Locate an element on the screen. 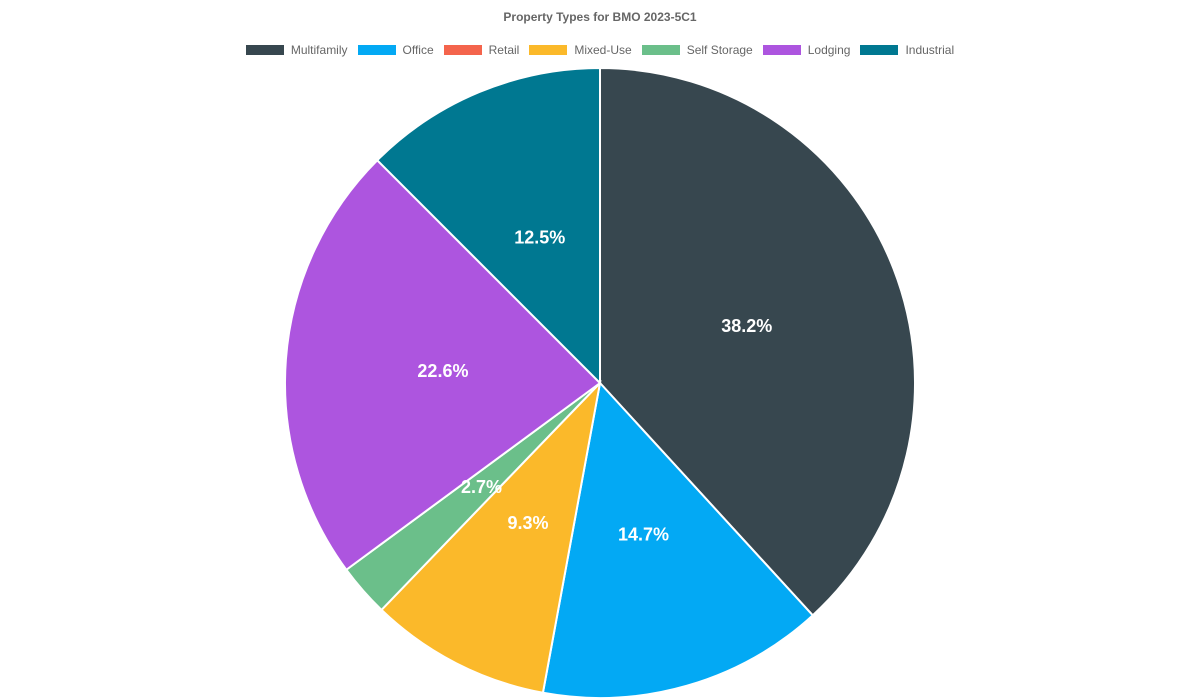  legend-label: Multifamily is located at coordinates (319, 50).